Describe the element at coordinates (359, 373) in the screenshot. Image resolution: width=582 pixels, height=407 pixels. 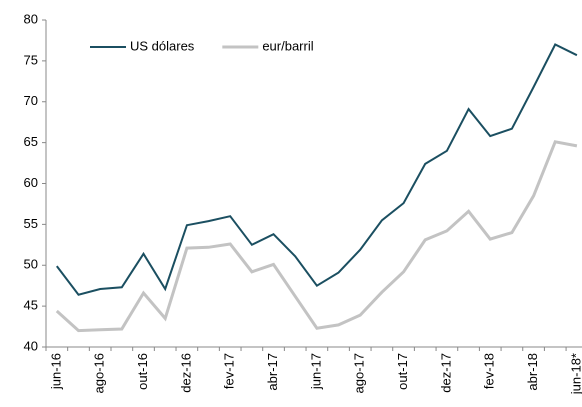
I see `x-tick-label: ago-17` at that location.